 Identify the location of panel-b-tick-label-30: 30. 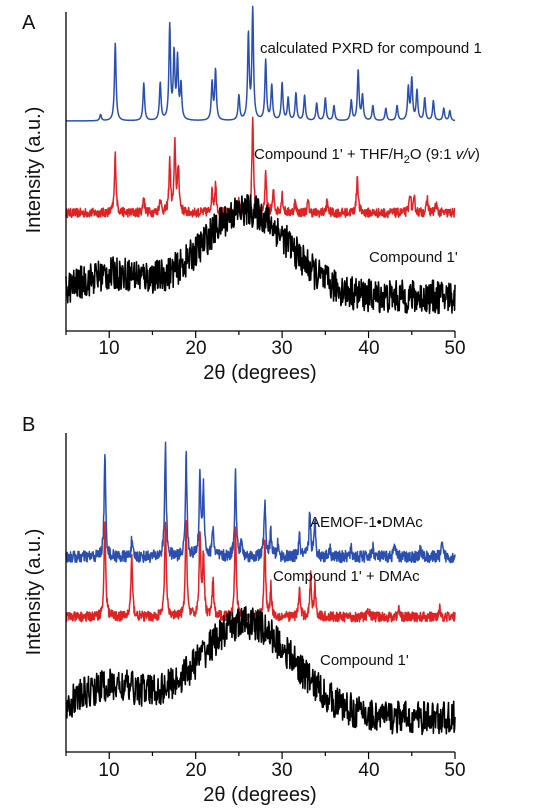
(281, 770).